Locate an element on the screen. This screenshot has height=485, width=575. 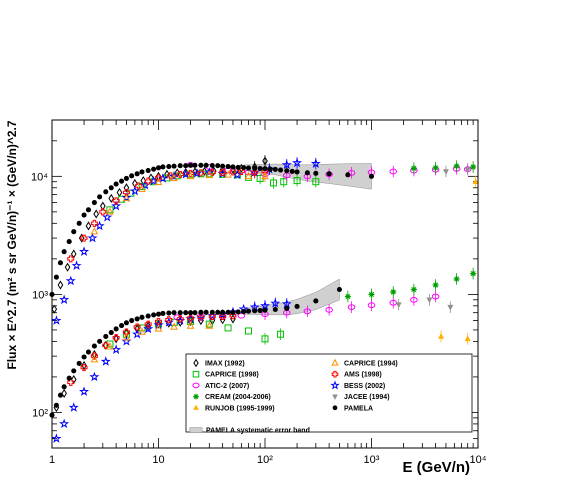
y-tick-label: 10³ is located at coordinates (40, 295).